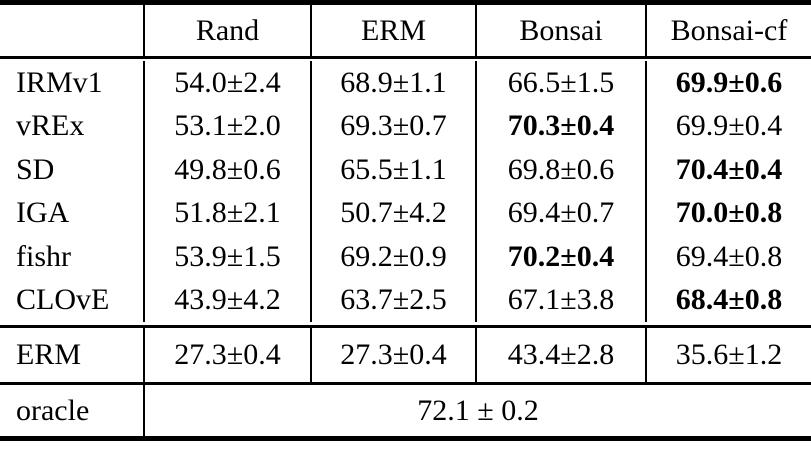 The width and height of the screenshot is (811, 450). I want to click on table-cell: 49.8±0.6, so click(226, 170).